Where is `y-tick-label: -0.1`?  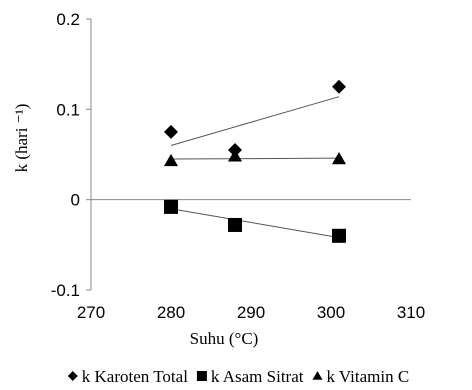 y-tick-label: -0.1 is located at coordinates (65, 290).